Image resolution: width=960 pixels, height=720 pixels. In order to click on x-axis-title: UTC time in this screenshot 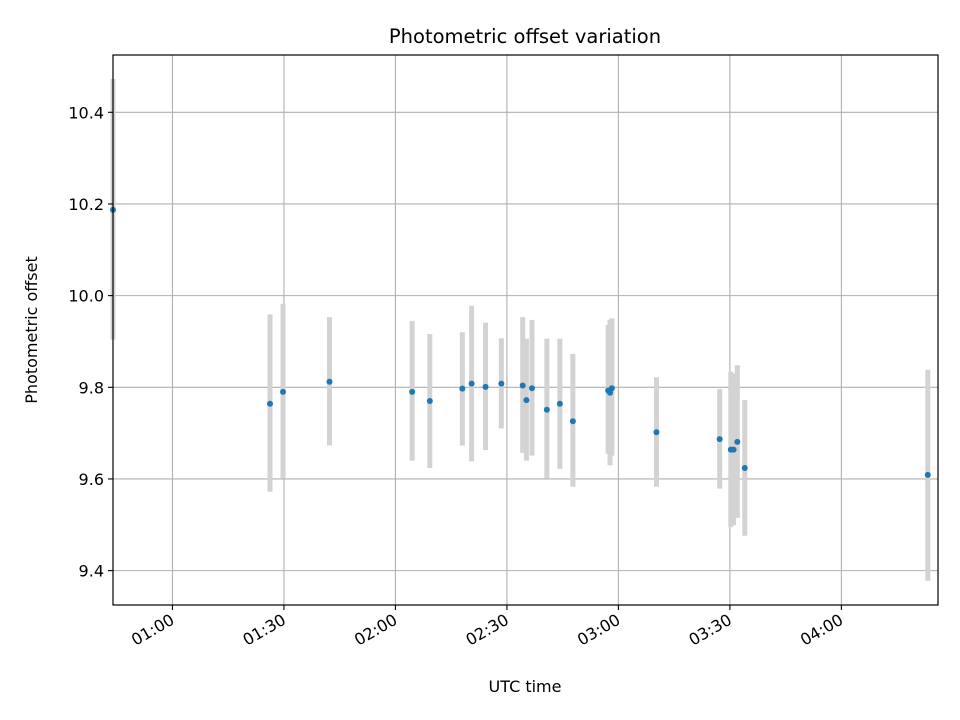, I will do `click(525, 686)`.